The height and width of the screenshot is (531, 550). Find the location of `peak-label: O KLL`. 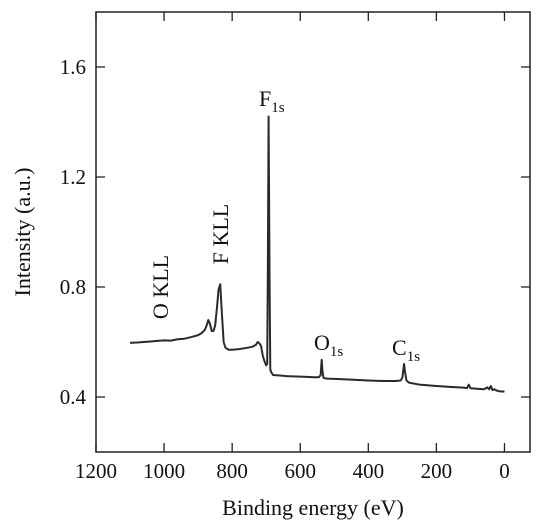

peak-label: O KLL is located at coordinates (160, 287).